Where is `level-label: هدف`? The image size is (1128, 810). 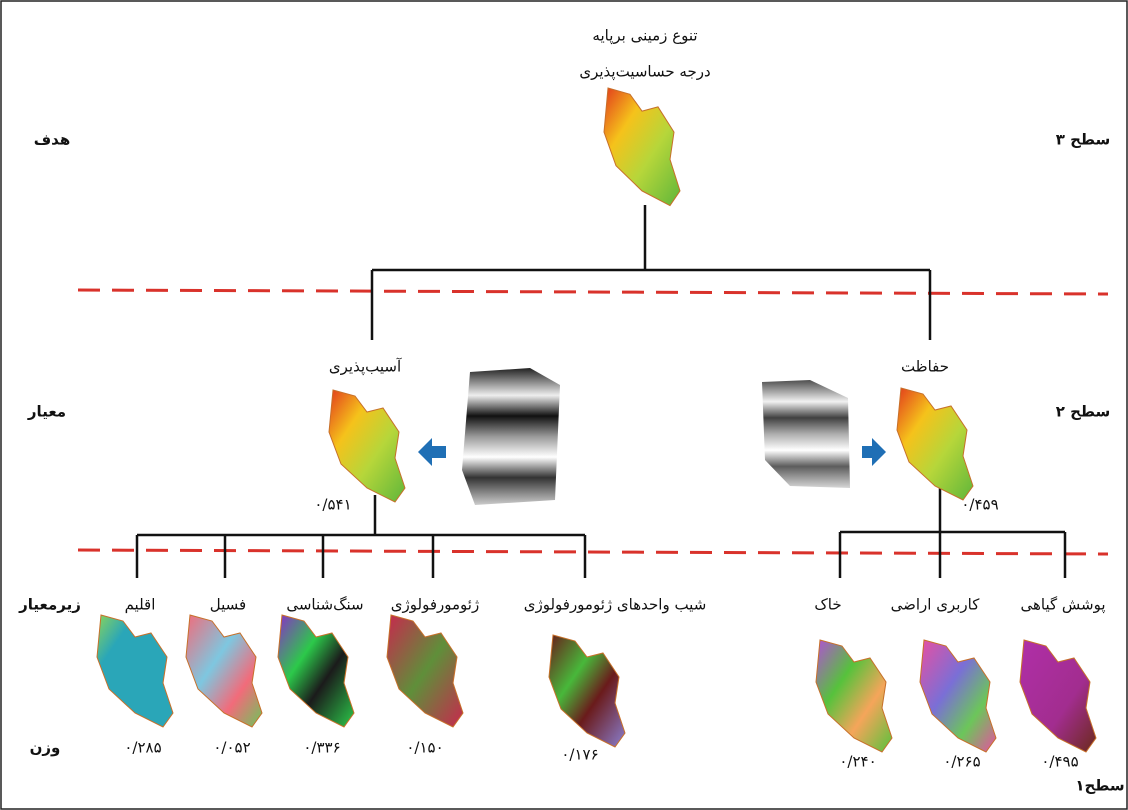
level-label: هدف is located at coordinates (52, 140).